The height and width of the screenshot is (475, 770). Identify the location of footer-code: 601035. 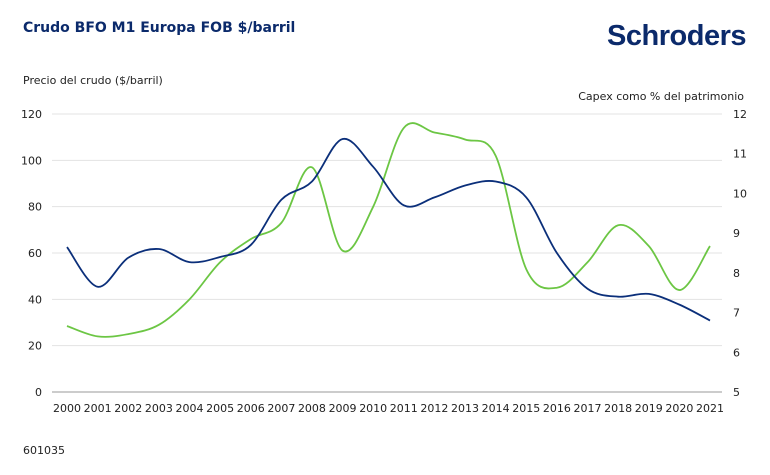
(44, 450).